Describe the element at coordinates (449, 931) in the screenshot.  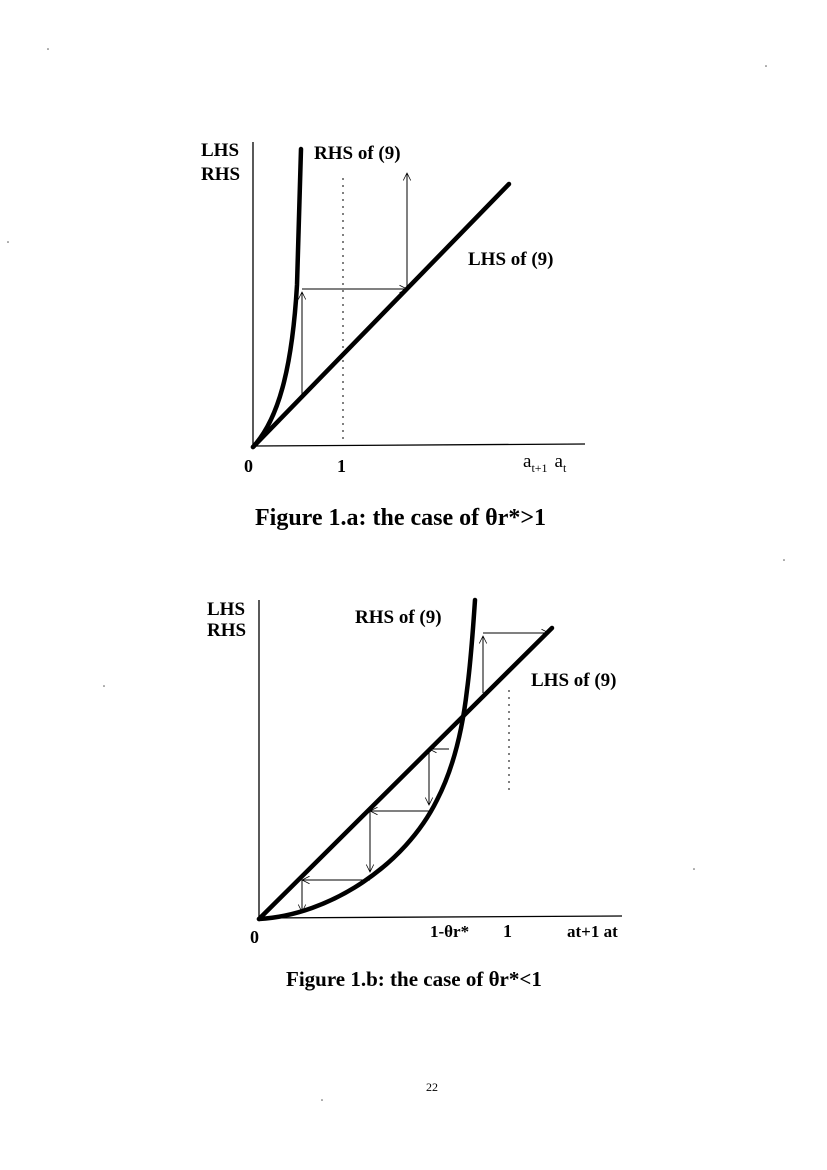
I see `fixed-point-tick: 1-θr*` at that location.